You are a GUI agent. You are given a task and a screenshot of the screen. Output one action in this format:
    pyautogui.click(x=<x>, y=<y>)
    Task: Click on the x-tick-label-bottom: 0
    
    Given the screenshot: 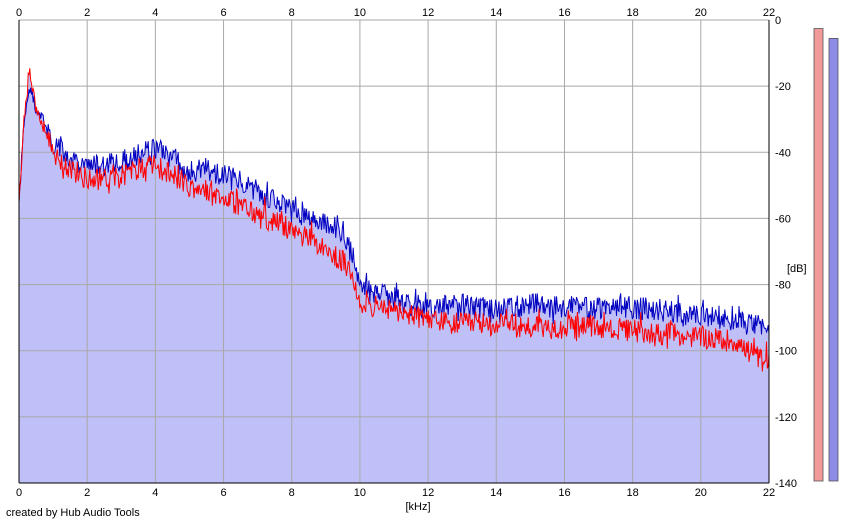 What is the action you would take?
    pyautogui.click(x=19, y=493)
    